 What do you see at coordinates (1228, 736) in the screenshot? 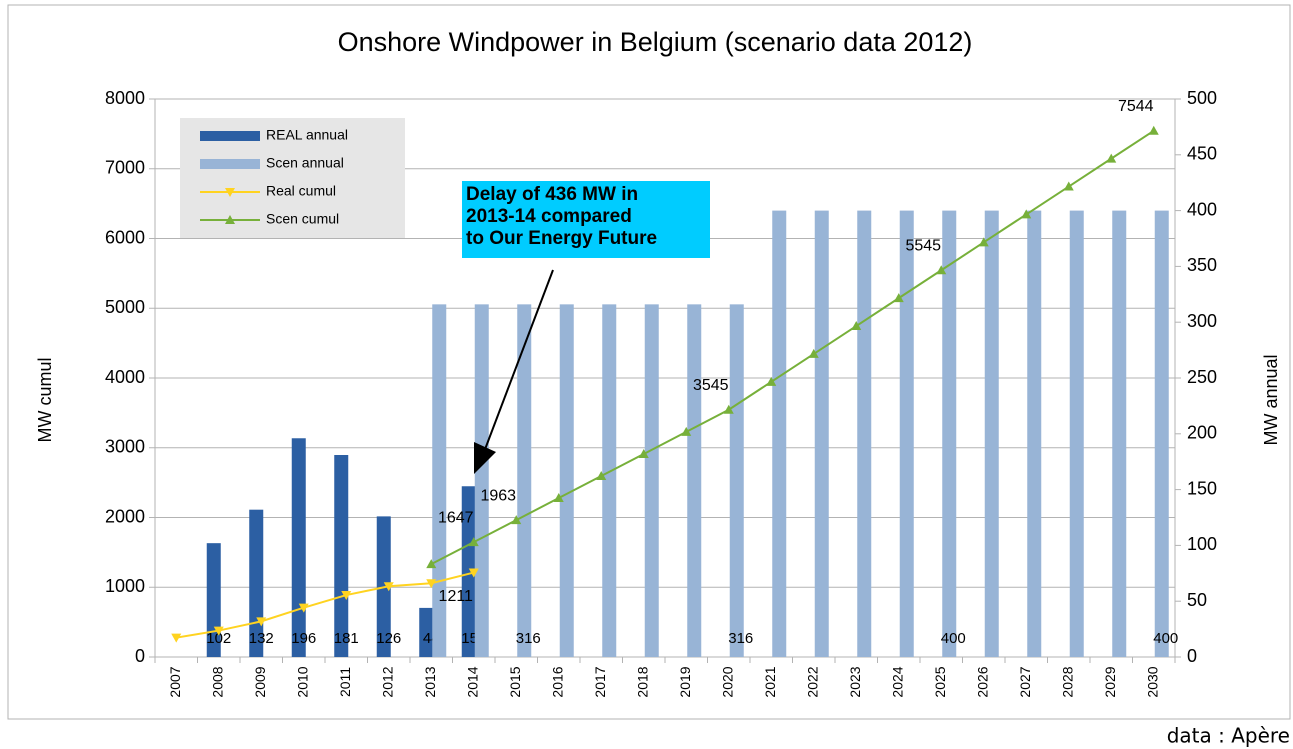
I see `source-note: data : Apère` at bounding box center [1228, 736].